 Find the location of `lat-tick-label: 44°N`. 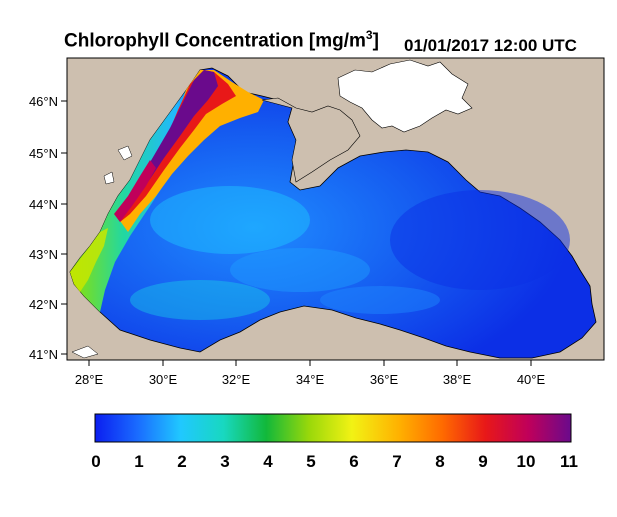

lat-tick-label: 44°N is located at coordinates (43, 204).